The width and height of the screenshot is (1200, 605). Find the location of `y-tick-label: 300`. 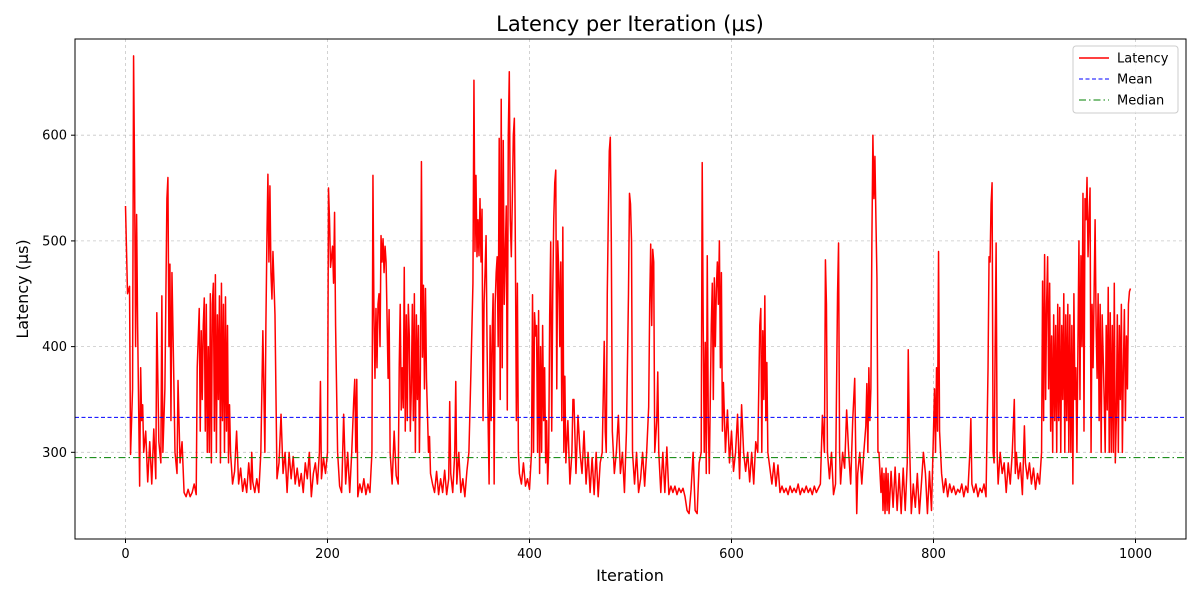

y-tick-label: 300 is located at coordinates (54, 453).